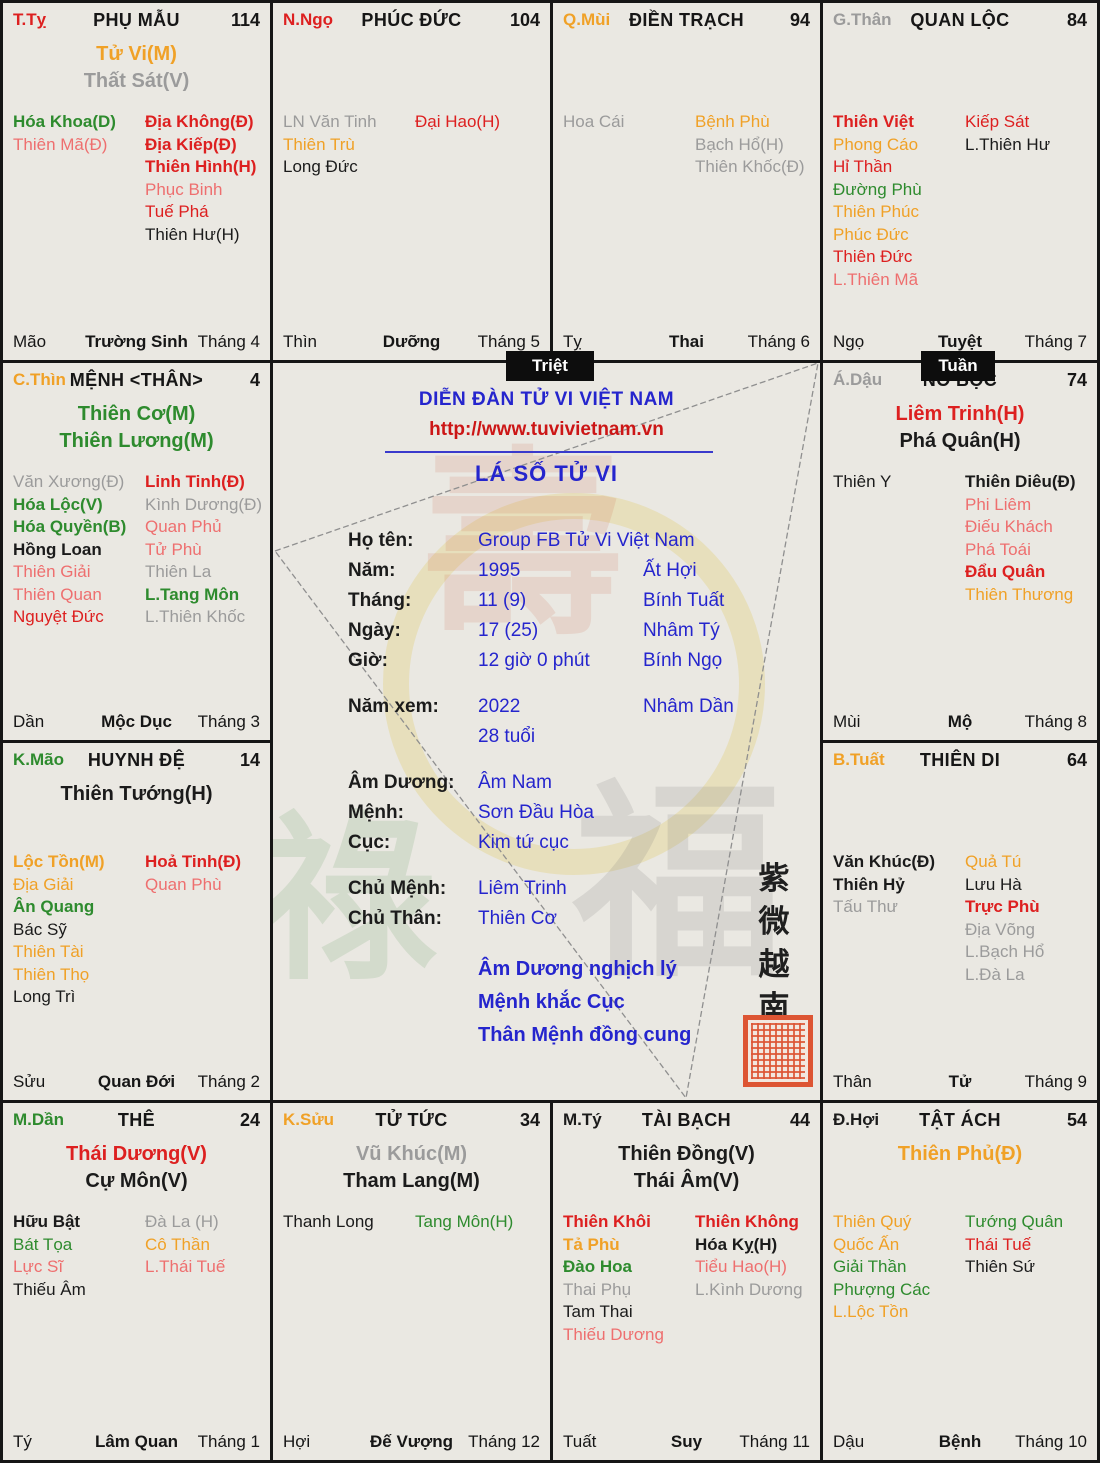 This screenshot has height=1463, width=1100. I want to click on footer-branch: Ngọ, so click(849, 341).